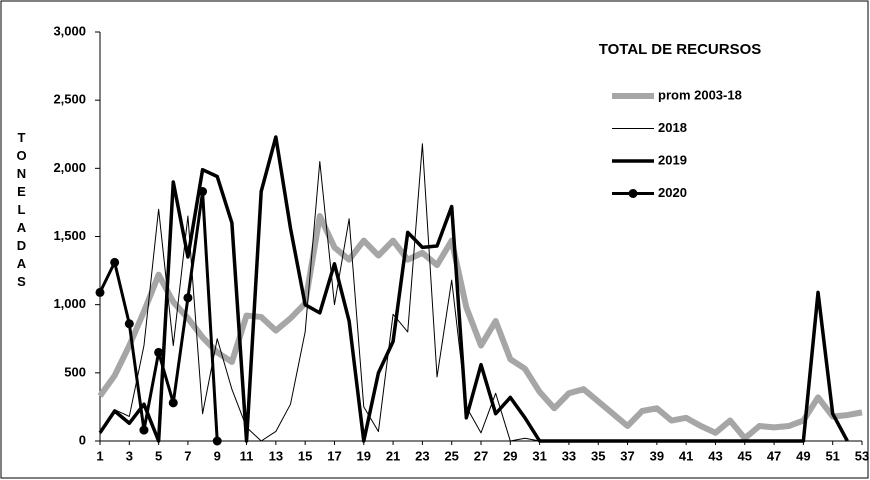 The height and width of the screenshot is (480, 870). What do you see at coordinates (803, 455) in the screenshot?
I see `x-tick-label: 49` at bounding box center [803, 455].